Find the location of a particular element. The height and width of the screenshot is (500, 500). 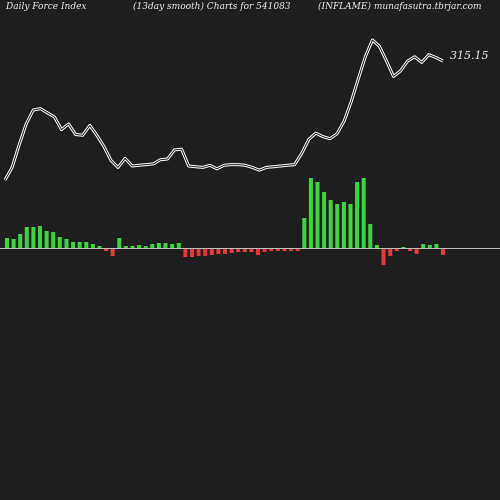

last-value-label: 315.15 is located at coordinates (469, 55).